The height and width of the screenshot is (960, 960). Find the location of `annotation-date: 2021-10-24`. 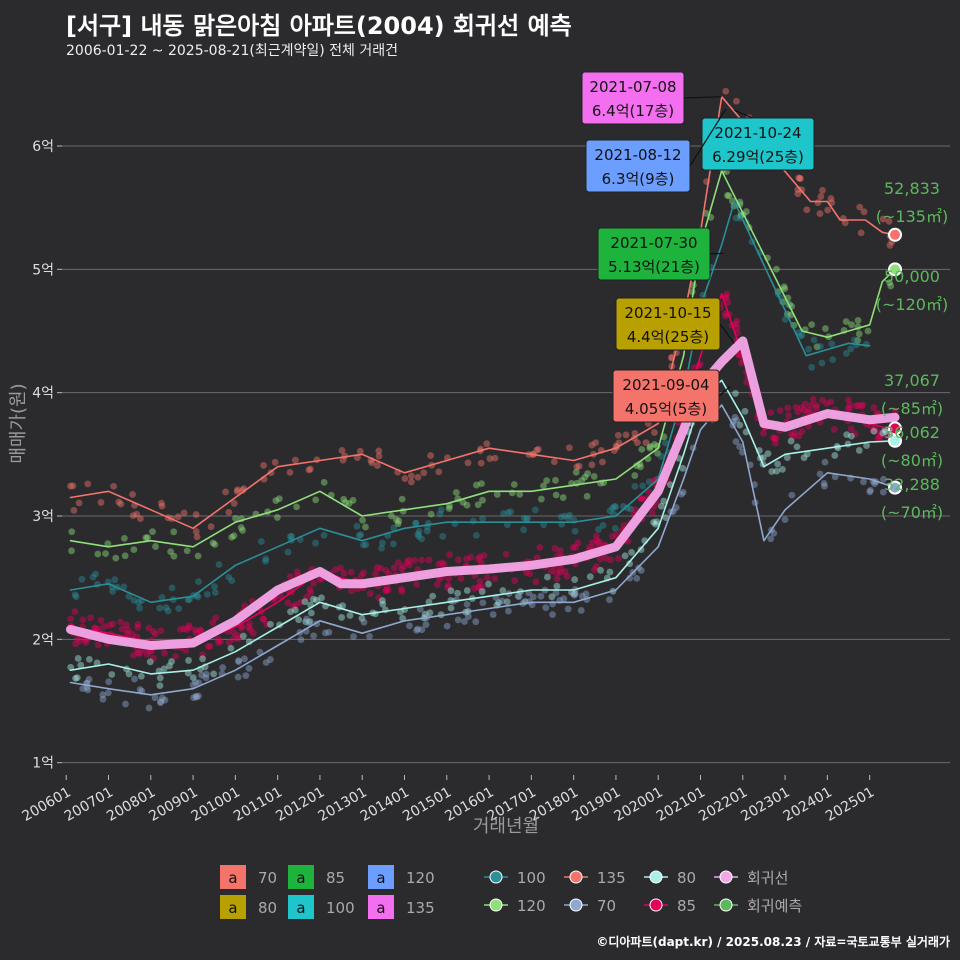

annotation-date: 2021-10-24 is located at coordinates (757, 133).